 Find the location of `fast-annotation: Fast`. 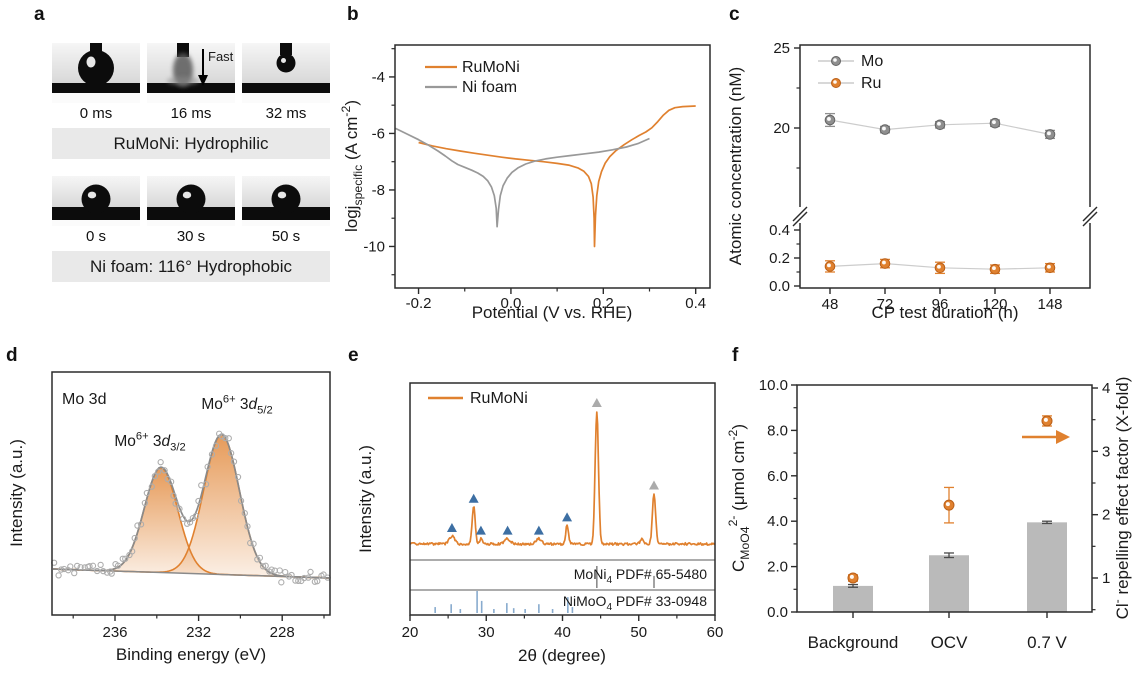

fast-annotation: Fast is located at coordinates (221, 56).